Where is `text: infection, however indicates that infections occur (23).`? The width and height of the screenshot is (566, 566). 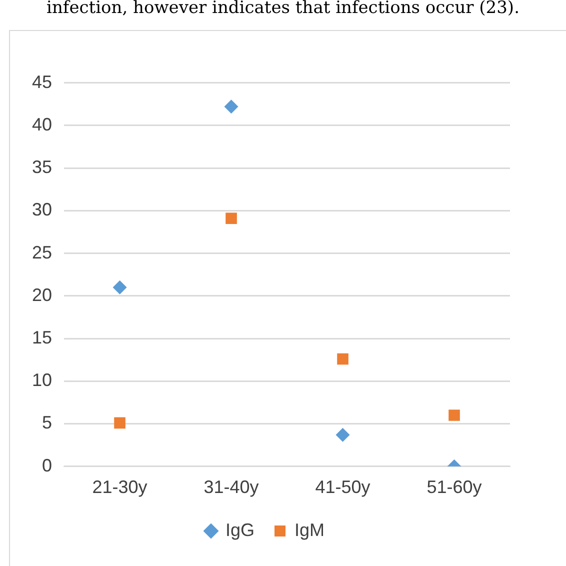
text: infection, however indicates that infections occur (23). is located at coordinates (283, 9).